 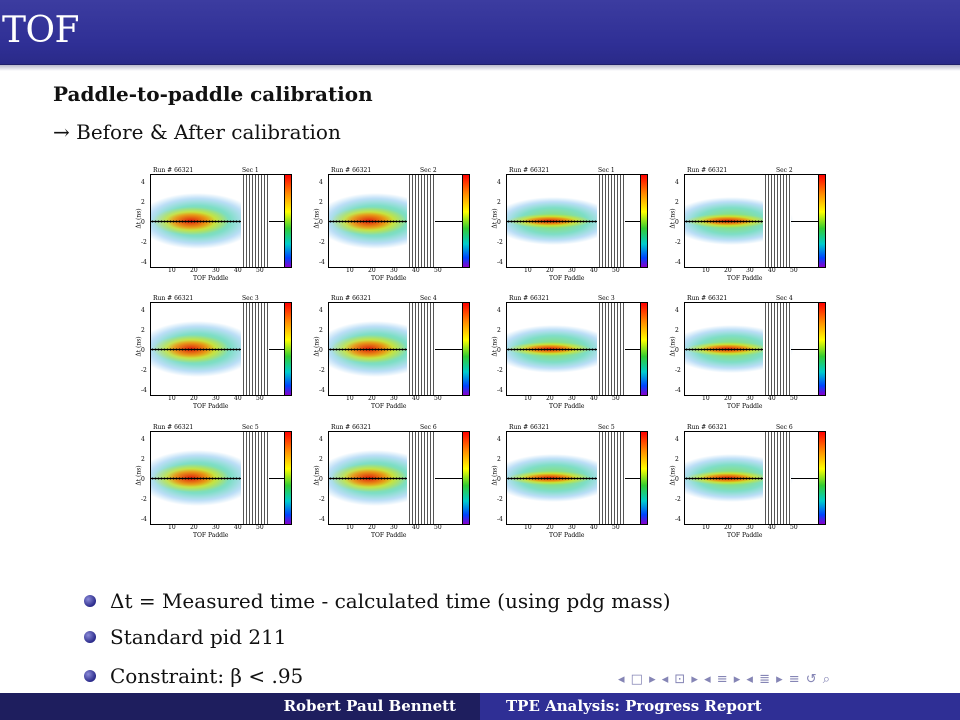 What do you see at coordinates (369, 706) in the screenshot?
I see `footer-author: Robert Paul Bennett` at bounding box center [369, 706].